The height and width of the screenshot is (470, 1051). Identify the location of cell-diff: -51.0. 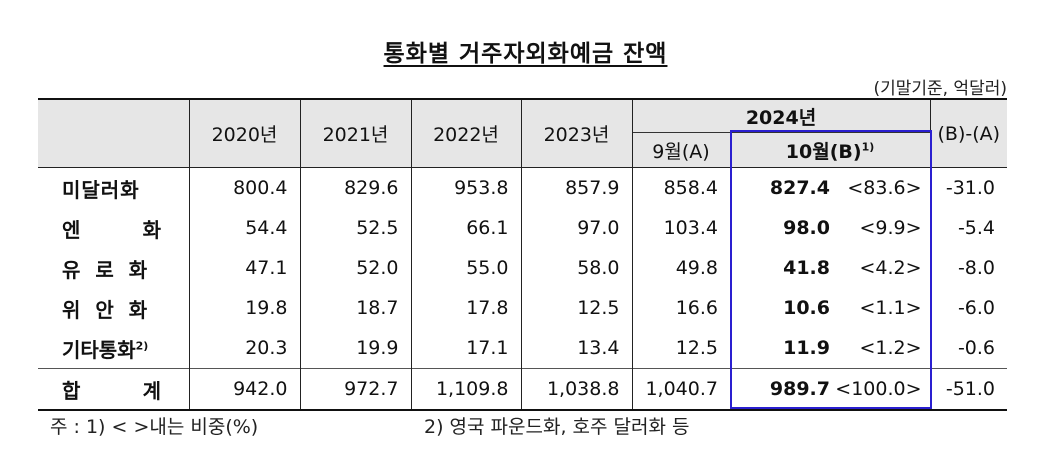
(968, 389).